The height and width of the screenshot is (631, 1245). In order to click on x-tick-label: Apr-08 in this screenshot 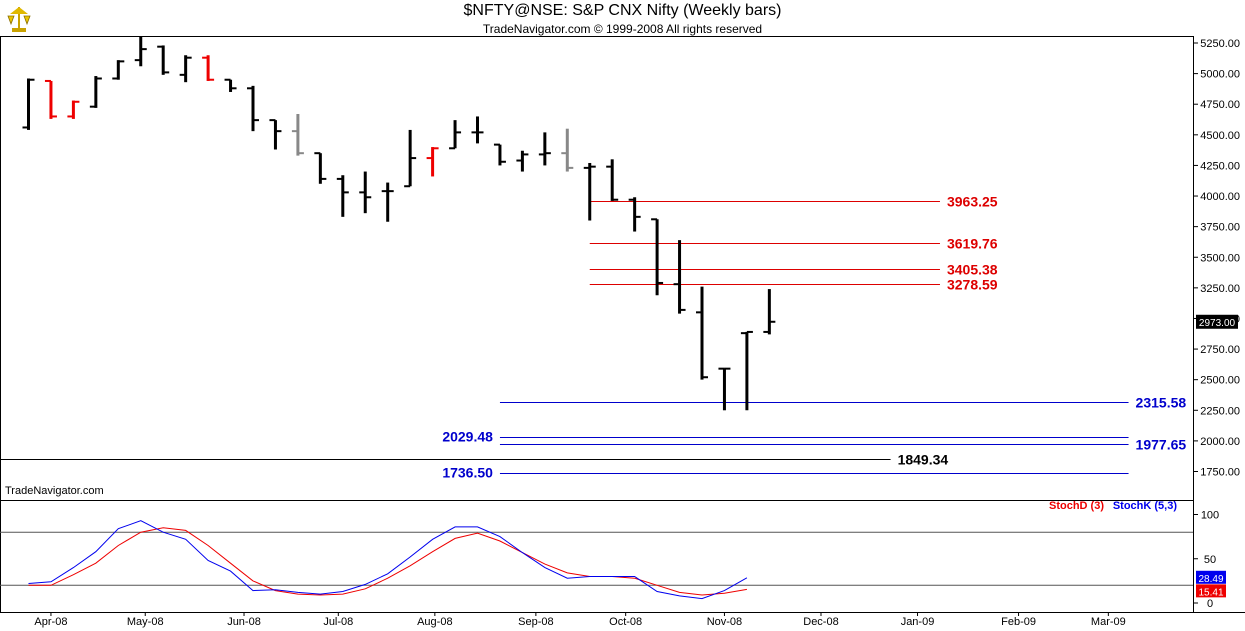, I will do `click(50, 622)`.